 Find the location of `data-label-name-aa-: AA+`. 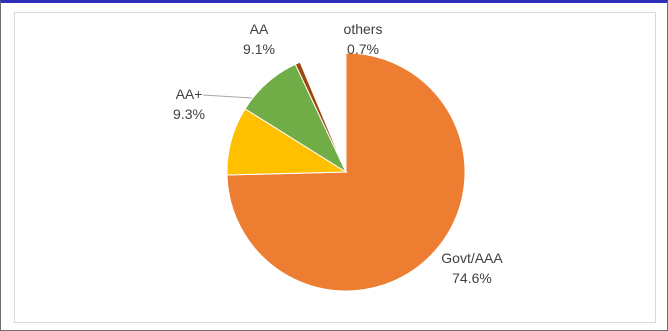

data-label-name-aa-: AA+ is located at coordinates (189, 94).